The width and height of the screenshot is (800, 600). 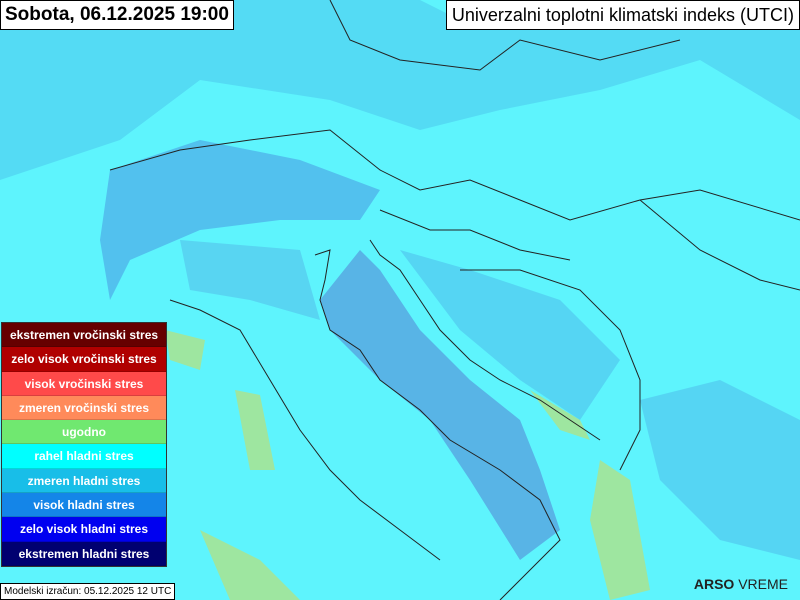 I want to click on legend-item-moderate-heat: zmeren vročinski stres, so click(x=84, y=408).